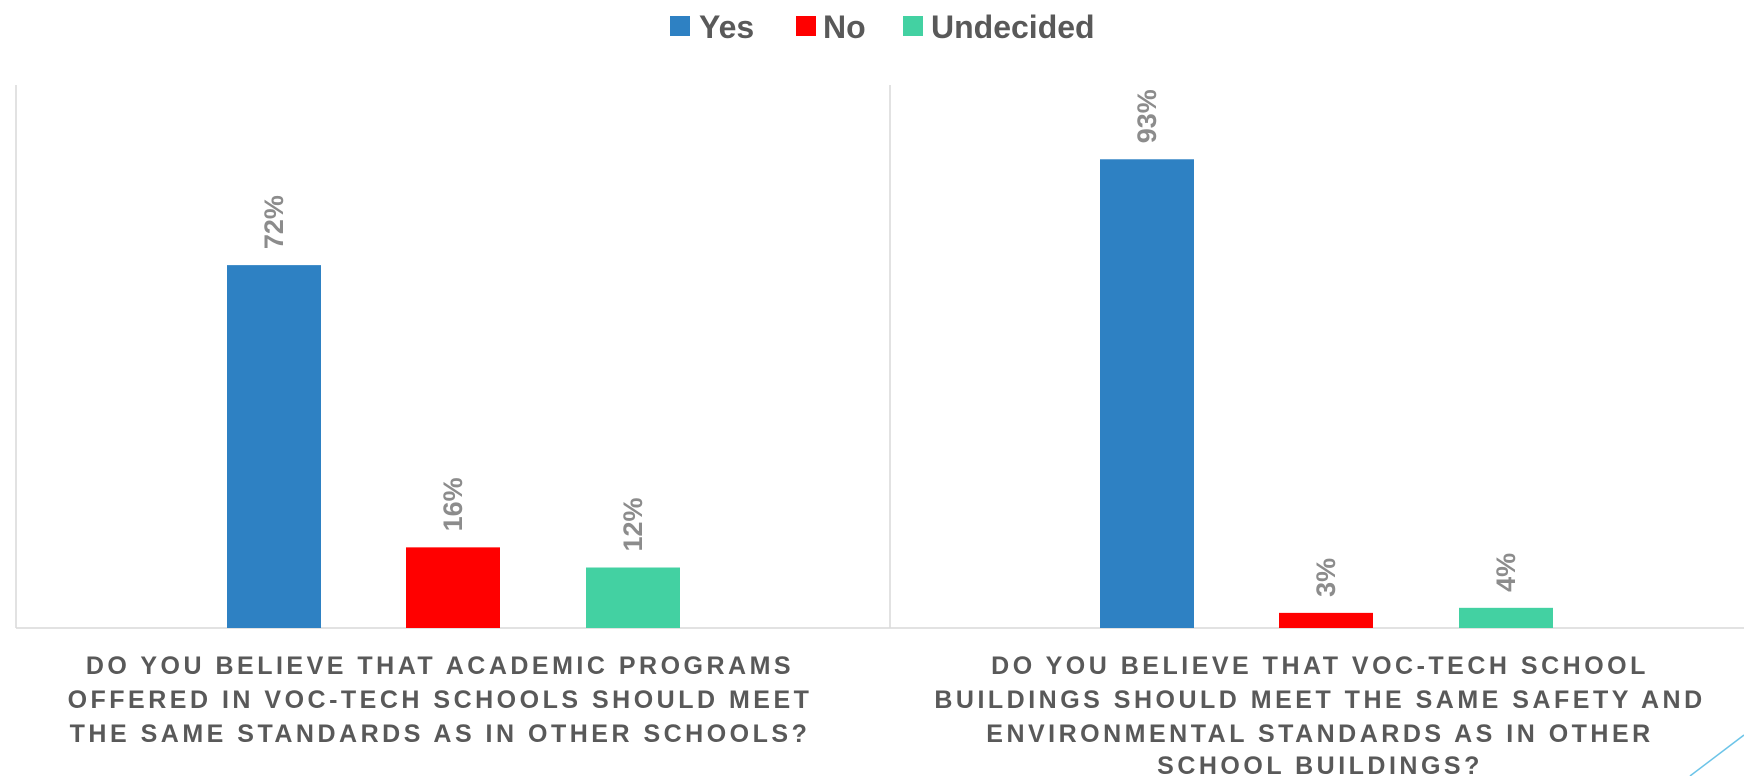 This screenshot has width=1744, height=776. Describe the element at coordinates (1326, 577) in the screenshot. I see `data-label-no-2: 3%` at that location.